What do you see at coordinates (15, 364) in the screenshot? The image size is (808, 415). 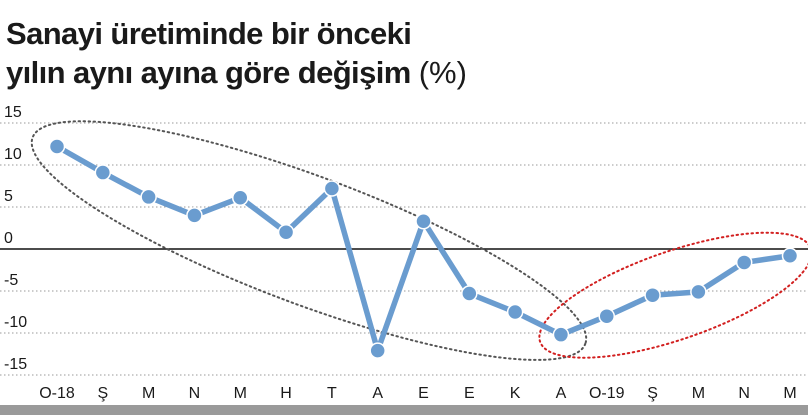 I see `y-tick-label: -15` at bounding box center [15, 364].